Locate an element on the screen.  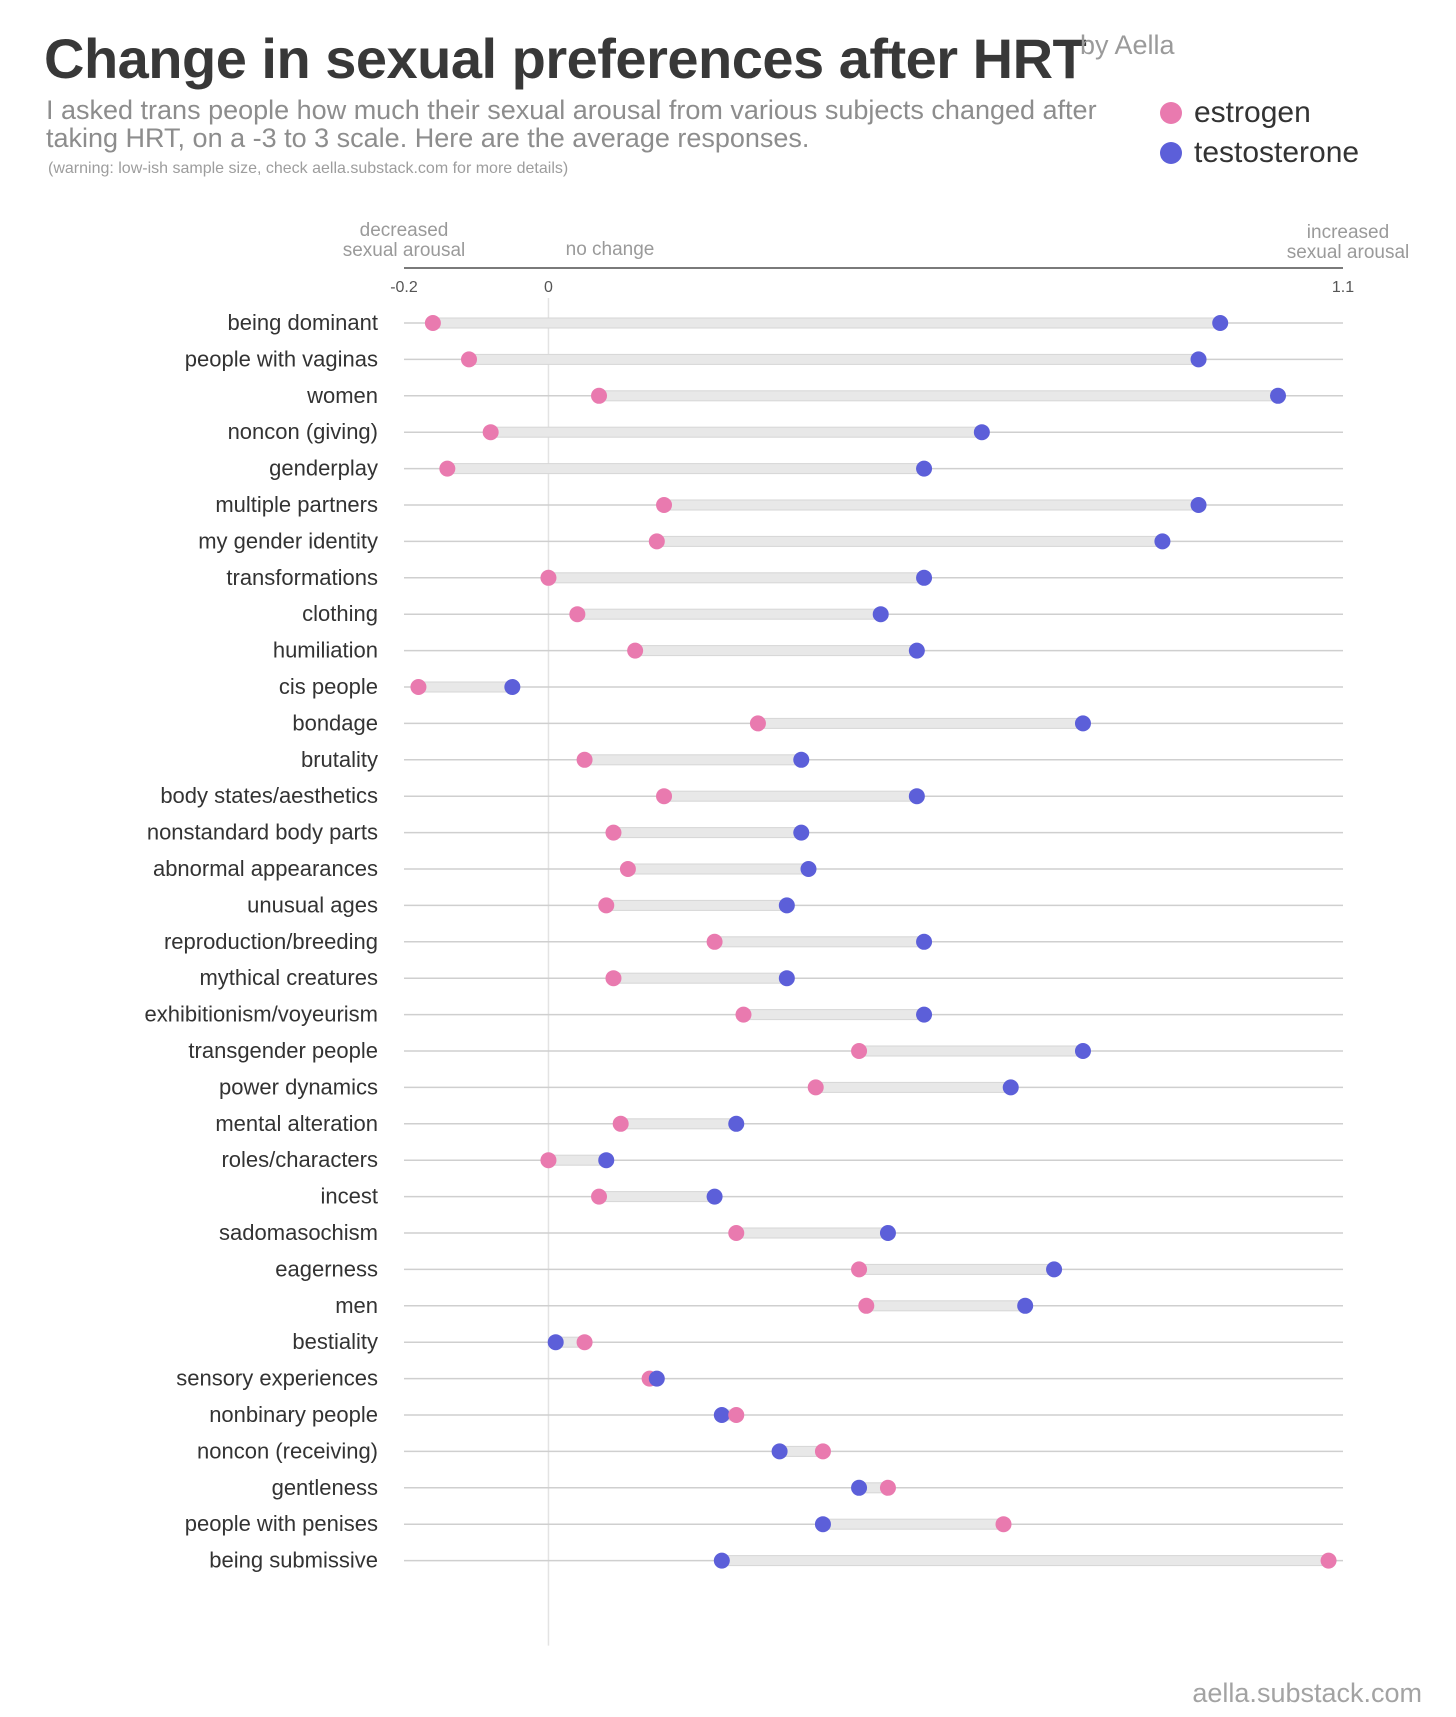
category-label: being dominant is located at coordinates (303, 322).